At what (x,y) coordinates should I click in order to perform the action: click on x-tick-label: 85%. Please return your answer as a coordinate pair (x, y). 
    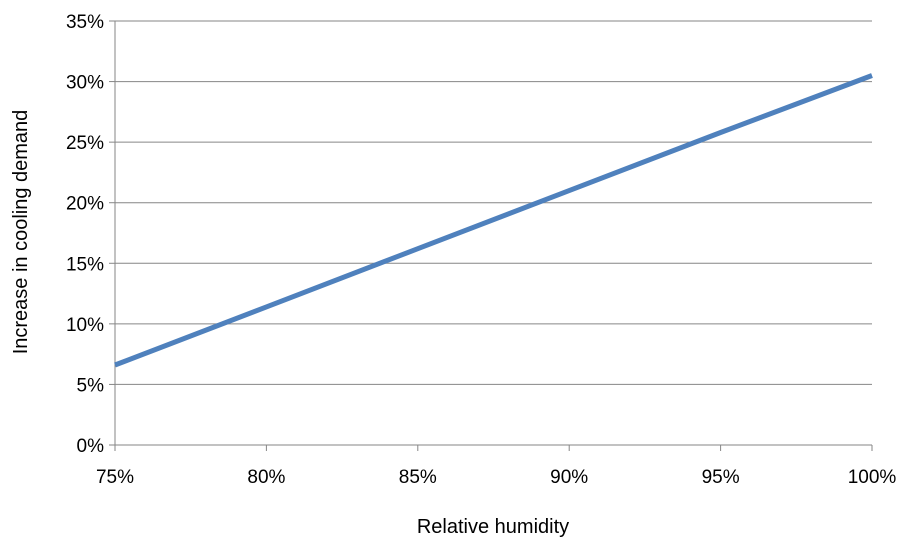
    Looking at the image, I should click on (418, 477).